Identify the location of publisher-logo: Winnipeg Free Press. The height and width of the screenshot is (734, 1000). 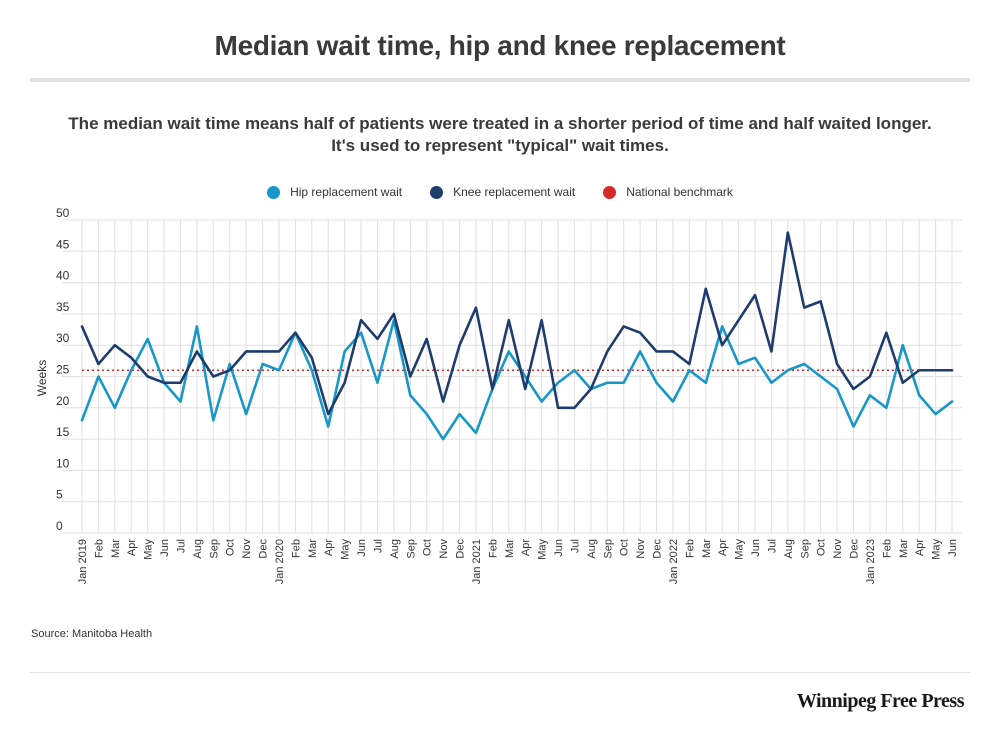
(880, 701).